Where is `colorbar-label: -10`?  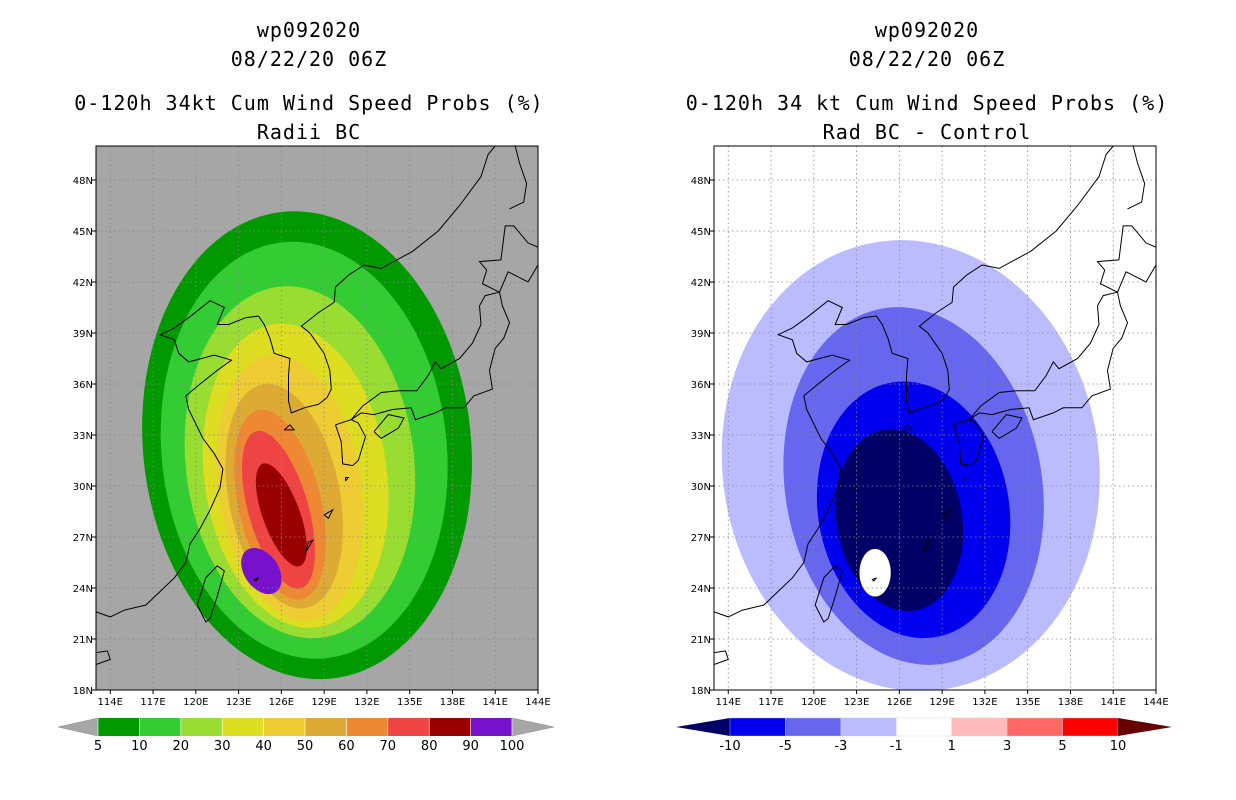
colorbar-label: -10 is located at coordinates (729, 746).